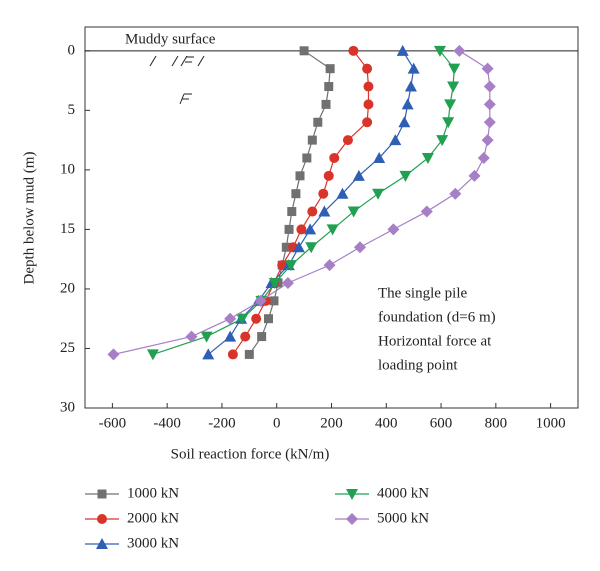 The height and width of the screenshot is (571, 600). What do you see at coordinates (67, 348) in the screenshot?
I see `y-tick-label: 25` at bounding box center [67, 348].